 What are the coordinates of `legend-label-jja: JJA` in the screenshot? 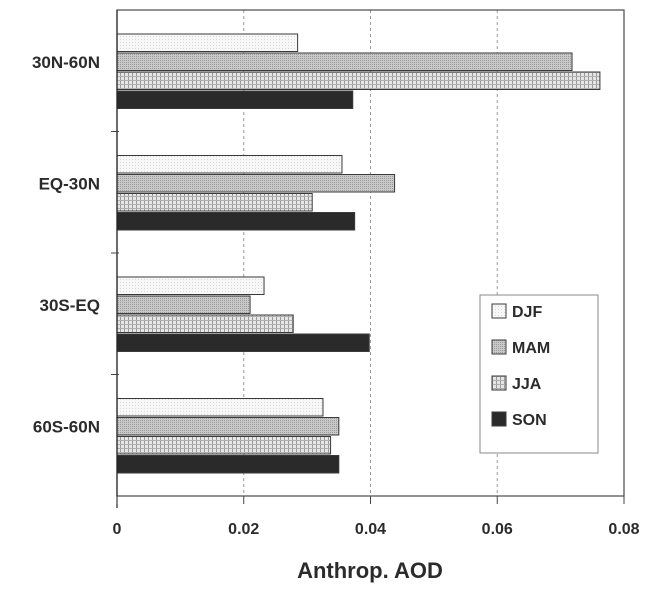 It's located at (527, 384).